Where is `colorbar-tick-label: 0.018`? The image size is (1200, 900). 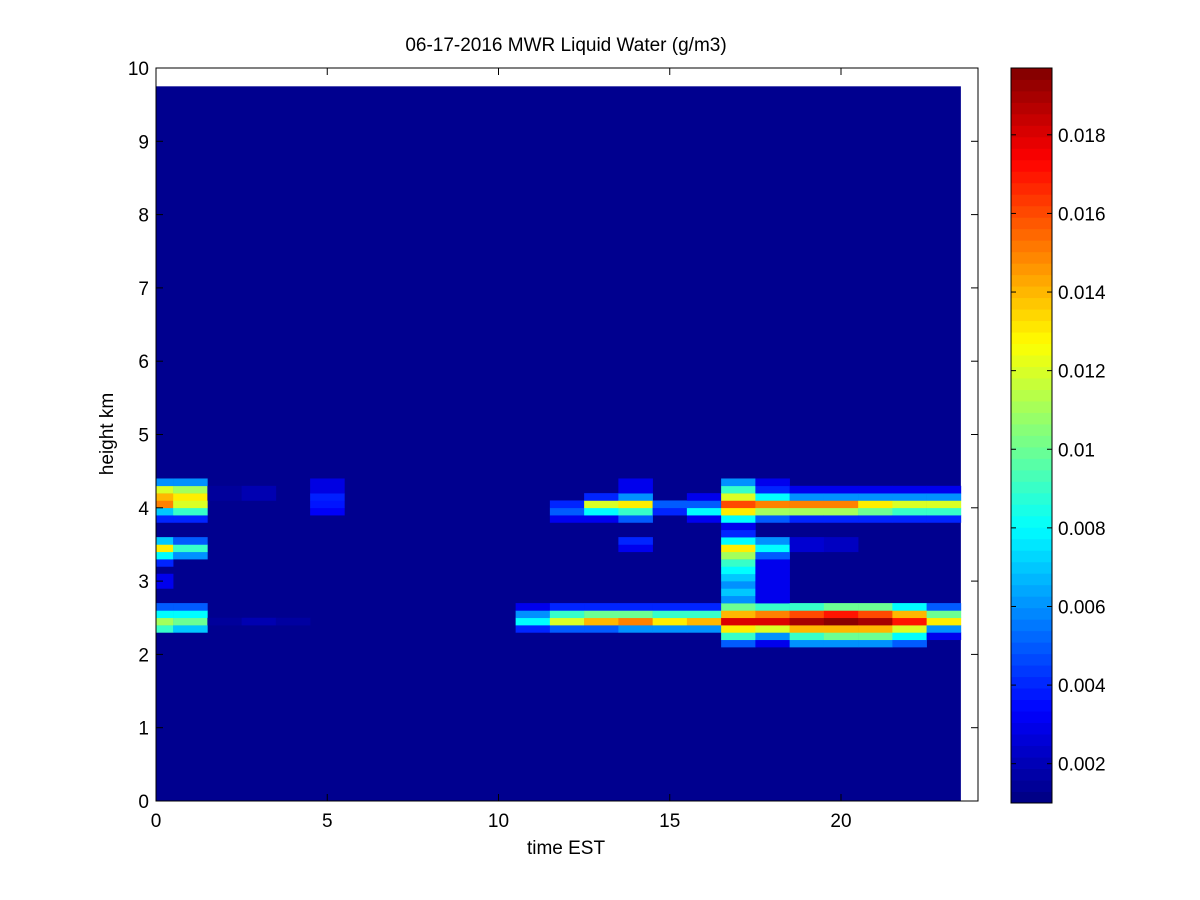
colorbar-tick-label: 0.018 is located at coordinates (1082, 136).